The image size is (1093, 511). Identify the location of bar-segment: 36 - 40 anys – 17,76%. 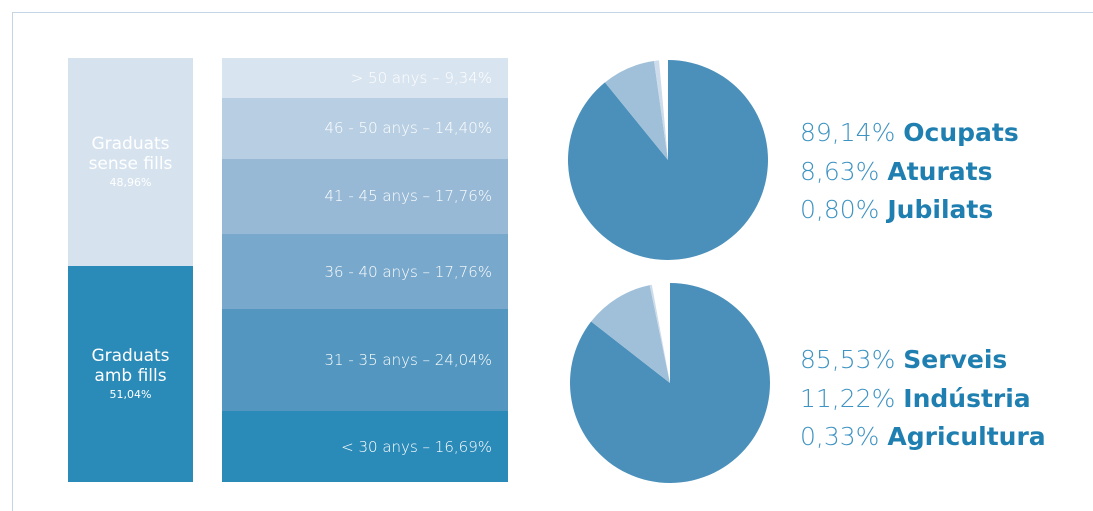
(365, 272).